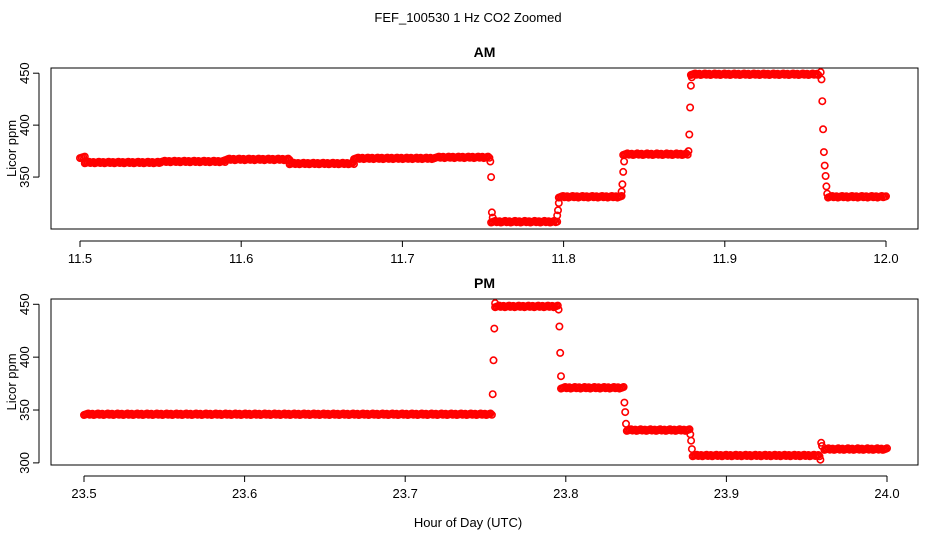 The width and height of the screenshot is (936, 540). What do you see at coordinates (483, 253) in the screenshot?
I see `x-axis: 11.5 11.6 11.7 11.8 11.9 12.0` at bounding box center [483, 253].